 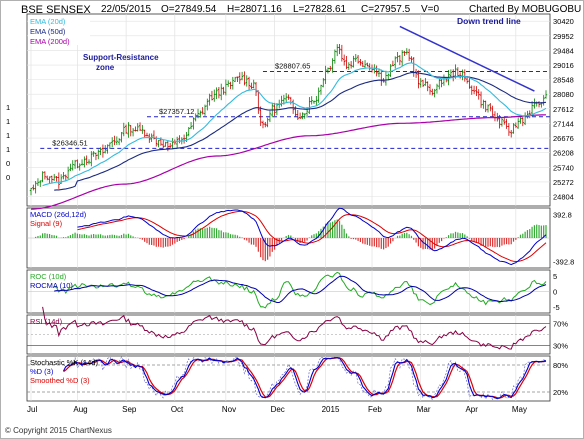 What do you see at coordinates (563, 109) in the screenshot?
I see `y-tick-27612: 27612` at bounding box center [563, 109].